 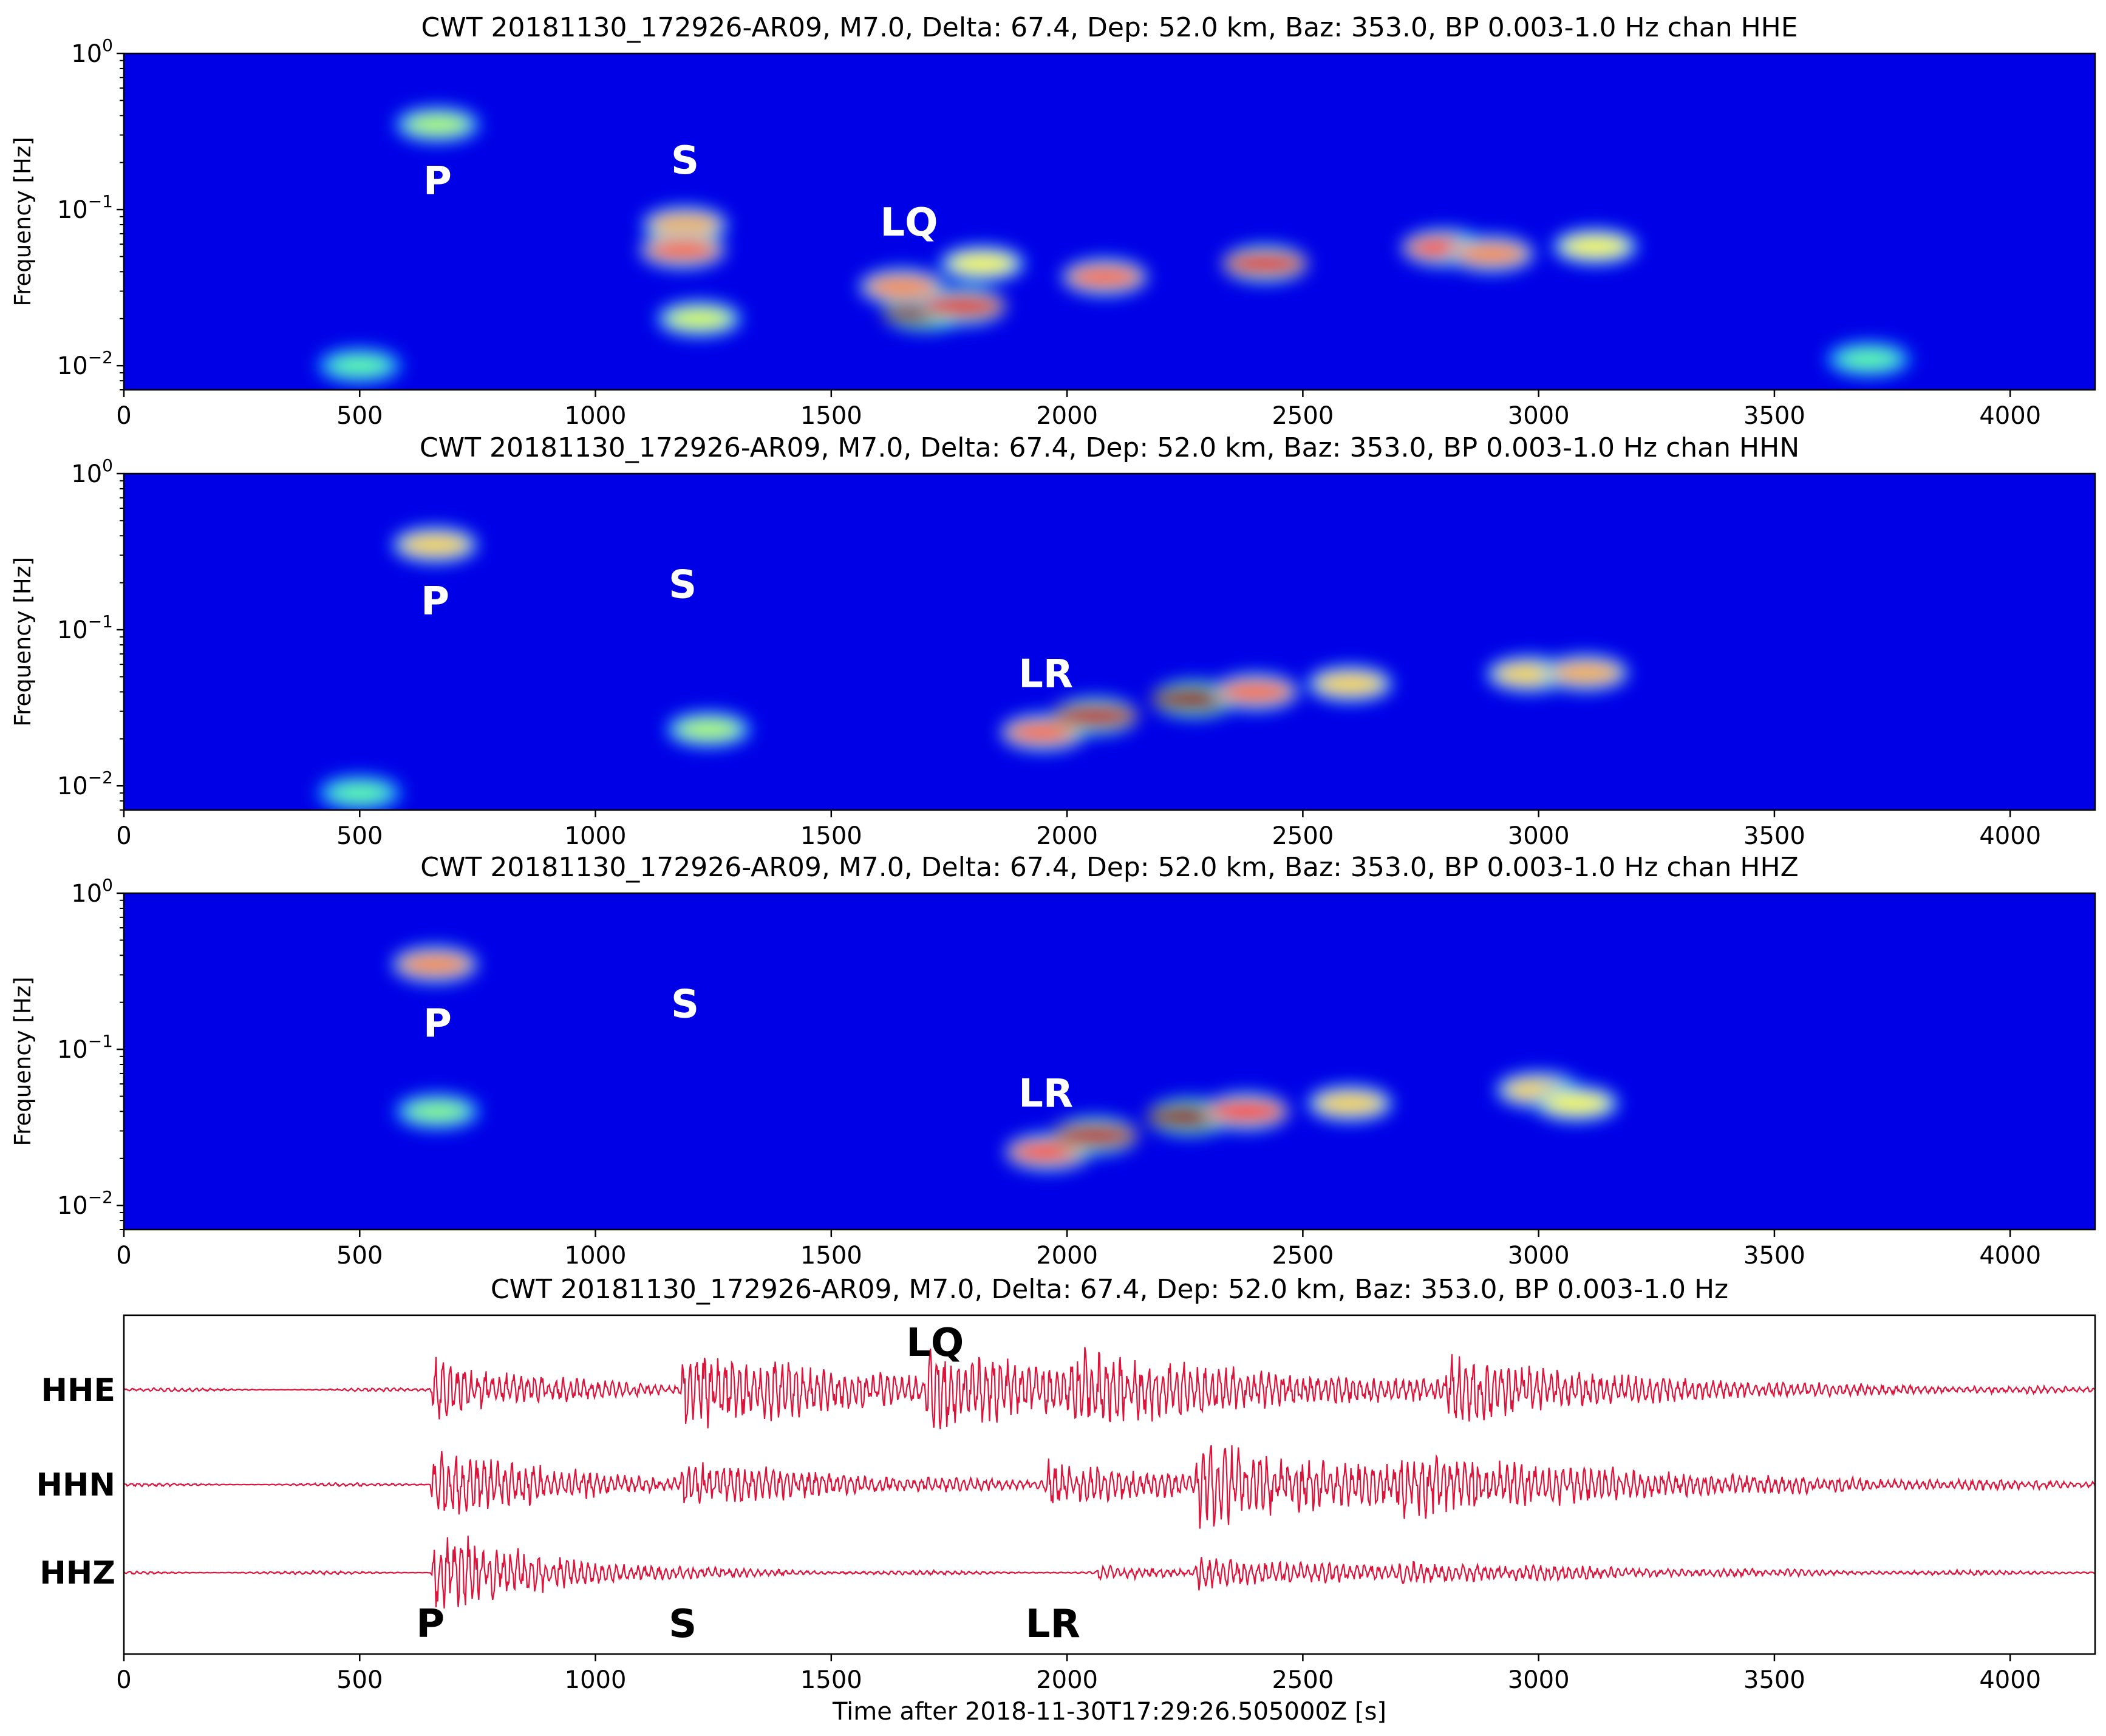 I want to click on phase-labels-hhe: P S LQ, so click(x=680, y=191).